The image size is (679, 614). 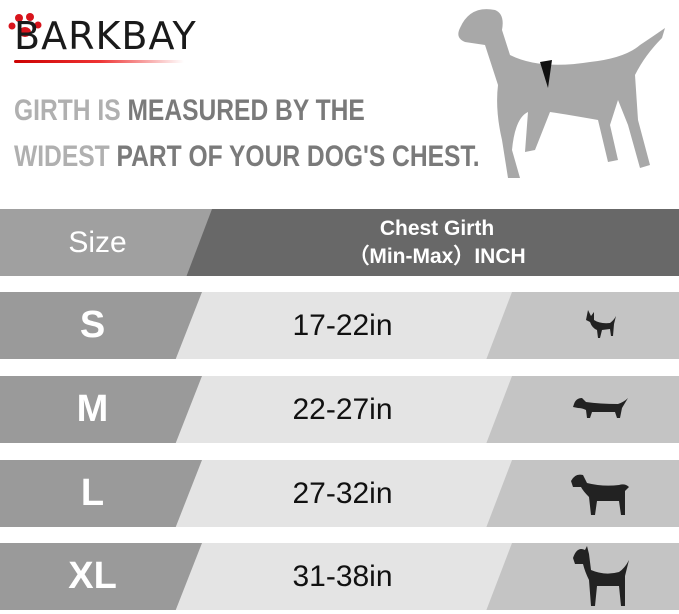 What do you see at coordinates (298, 156) in the screenshot?
I see `headline-line-2-dark: PART OF YOUR DOG'S CHEST.` at bounding box center [298, 156].